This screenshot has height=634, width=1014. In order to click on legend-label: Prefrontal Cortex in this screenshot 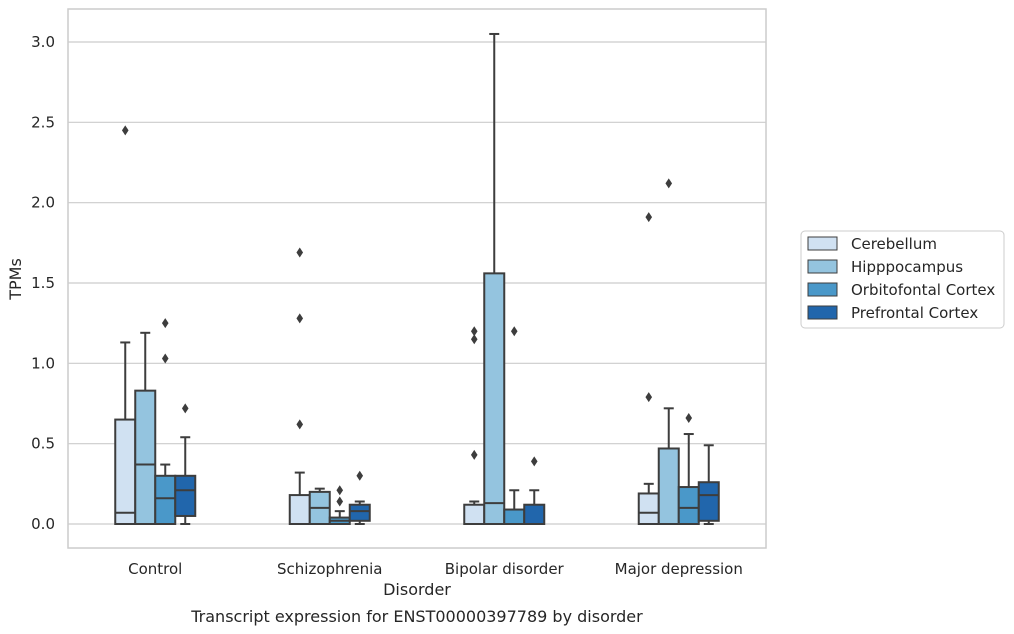, I will do `click(914, 313)`.